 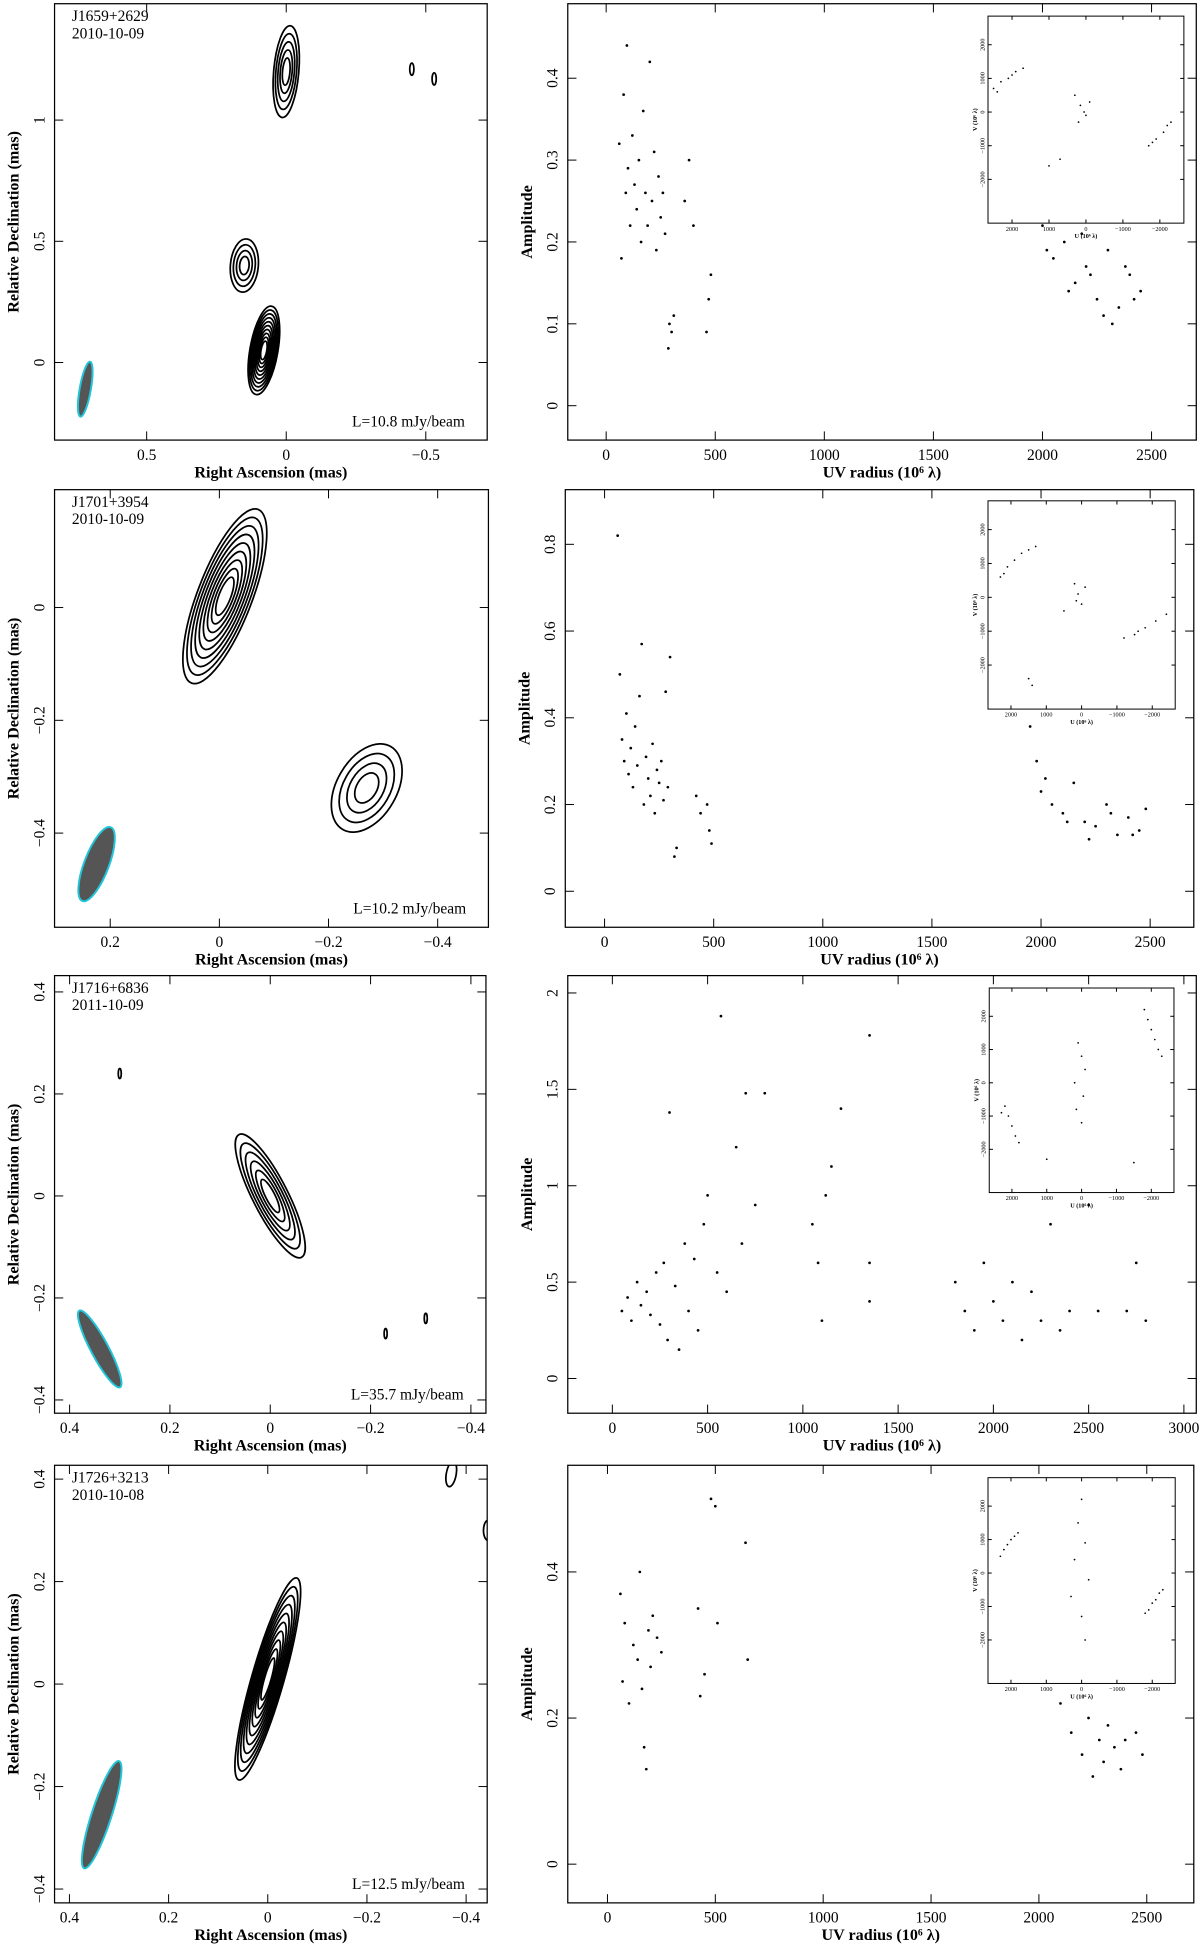 I want to click on x-tick-label: −0.2, so click(x=328, y=942).